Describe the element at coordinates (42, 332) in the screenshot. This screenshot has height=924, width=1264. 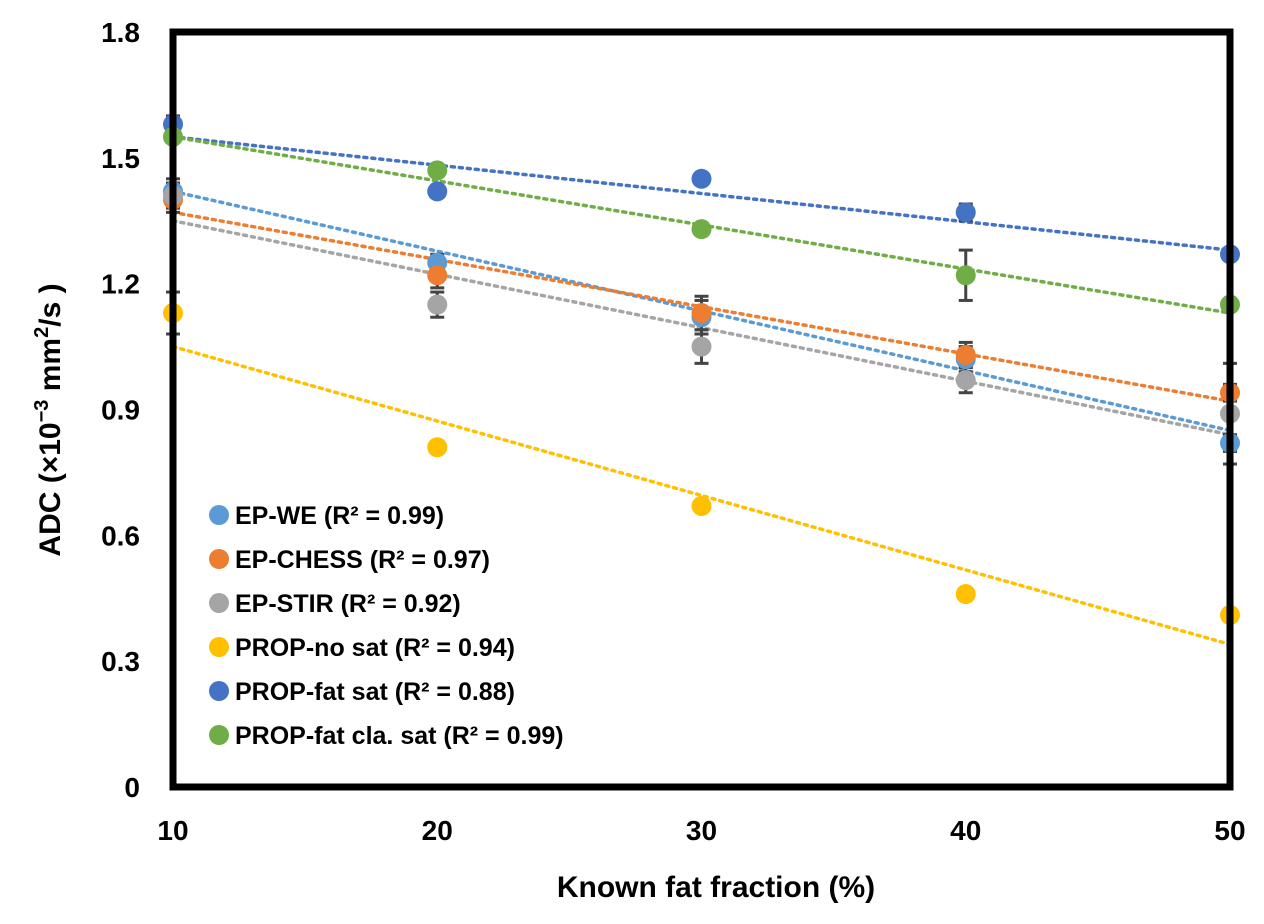
I see `y-axis-title-unit-exponent: 2` at that location.